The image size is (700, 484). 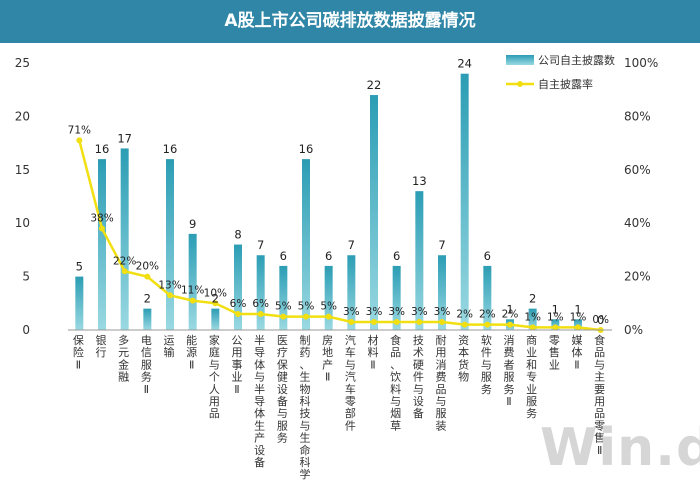 I want to click on rate-value-label: 6%, so click(x=238, y=304).